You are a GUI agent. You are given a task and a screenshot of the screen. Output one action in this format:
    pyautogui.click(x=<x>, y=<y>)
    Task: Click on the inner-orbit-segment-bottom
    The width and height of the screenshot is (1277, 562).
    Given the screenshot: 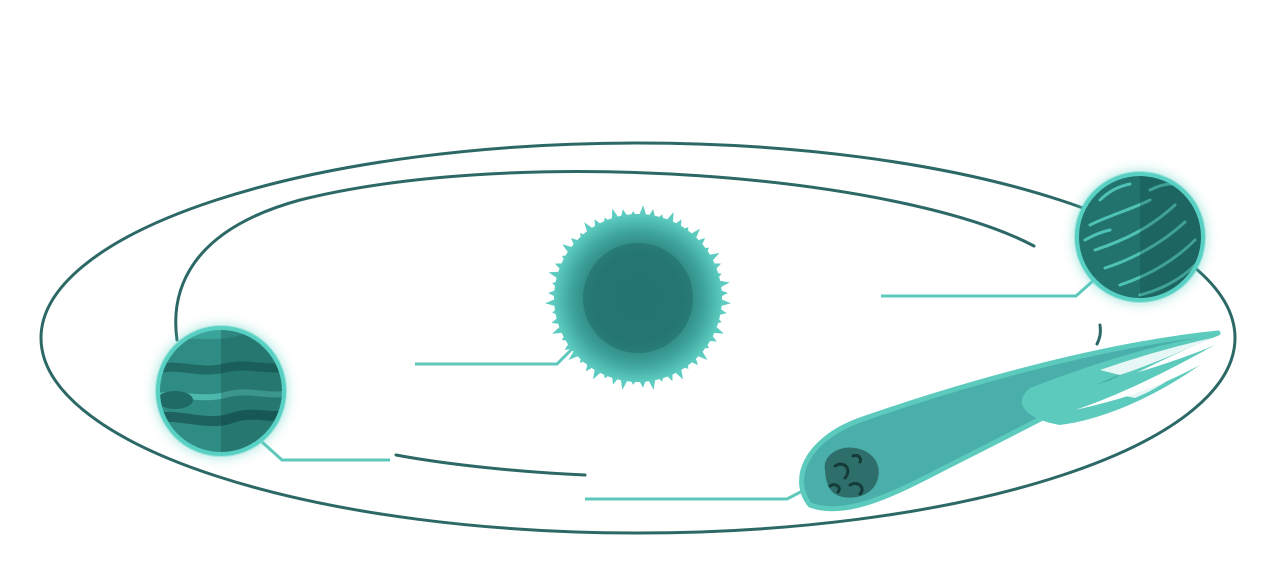 What is the action you would take?
    pyautogui.click(x=490, y=465)
    